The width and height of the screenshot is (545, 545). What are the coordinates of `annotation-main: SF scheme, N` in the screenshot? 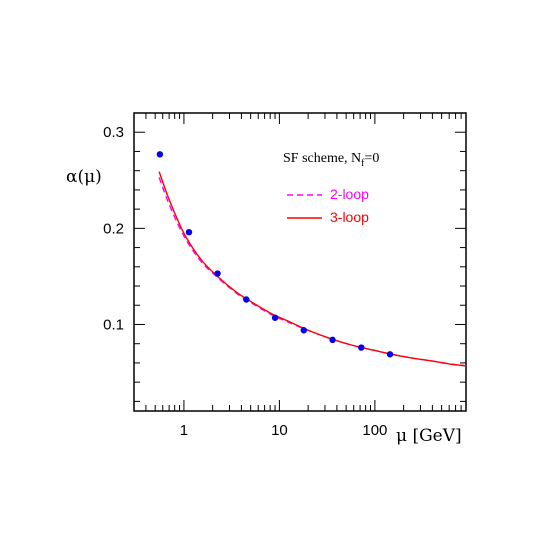 It's located at (322, 158).